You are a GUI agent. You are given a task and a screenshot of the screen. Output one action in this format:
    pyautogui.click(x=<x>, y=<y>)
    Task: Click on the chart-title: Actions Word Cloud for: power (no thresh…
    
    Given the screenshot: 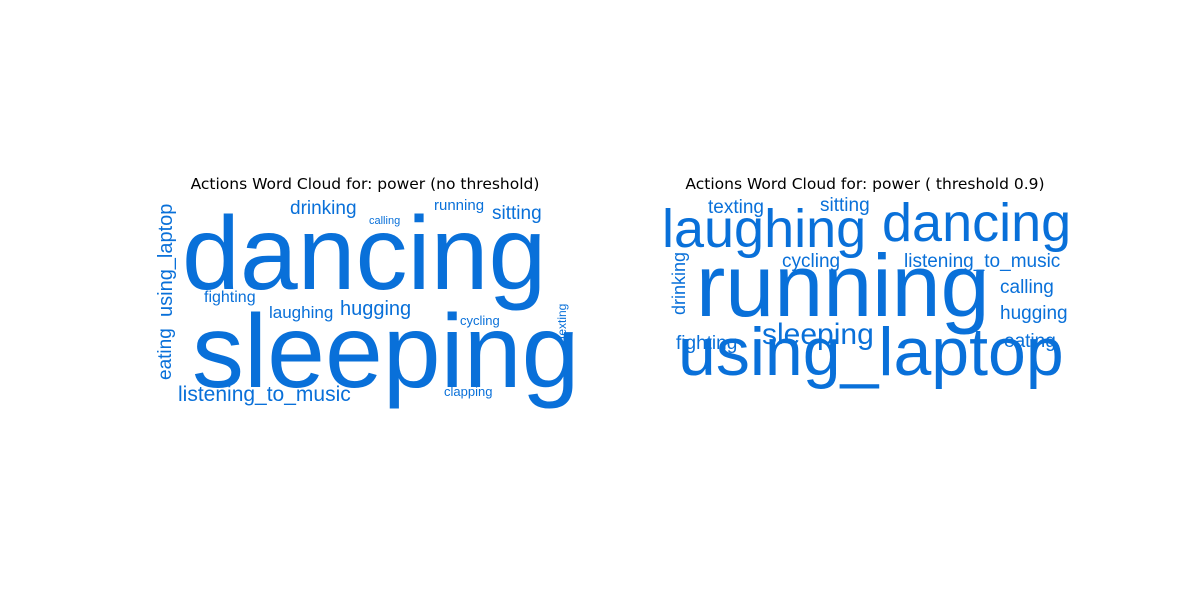 What is the action you would take?
    pyautogui.click(x=365, y=184)
    